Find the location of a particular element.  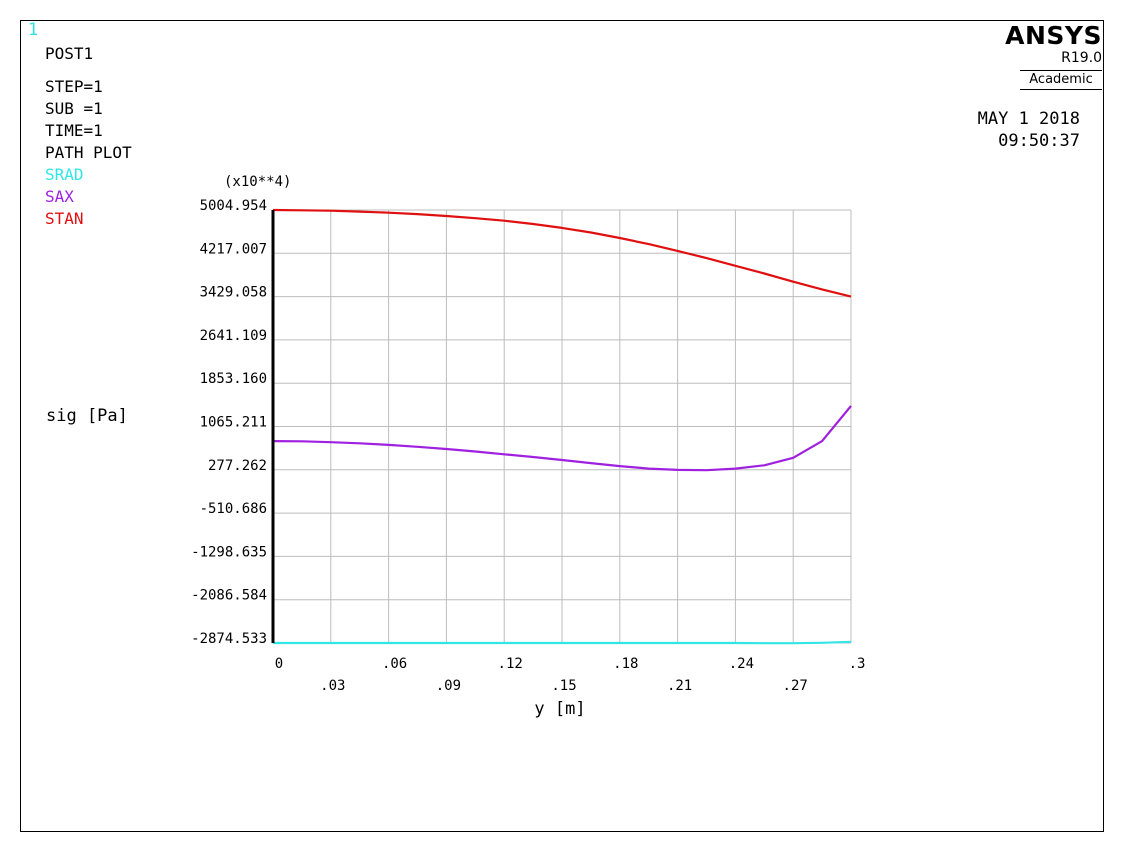

y-tick-label: 2641.109 is located at coordinates (233, 336).